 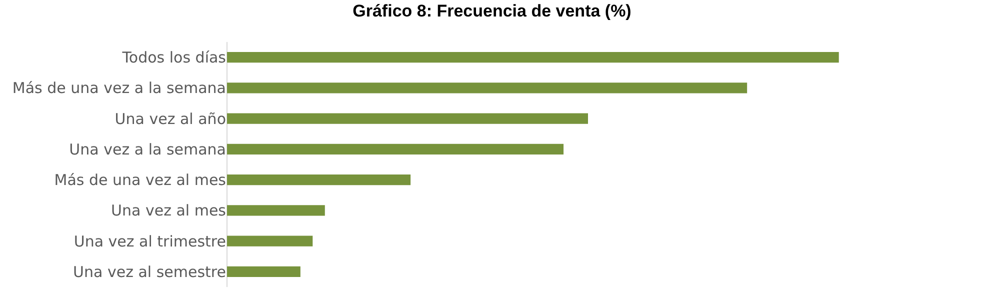 What do you see at coordinates (492, 11) in the screenshot?
I see `chart-title: Gráfico 8: Frecuencia de venta (%)` at bounding box center [492, 11].